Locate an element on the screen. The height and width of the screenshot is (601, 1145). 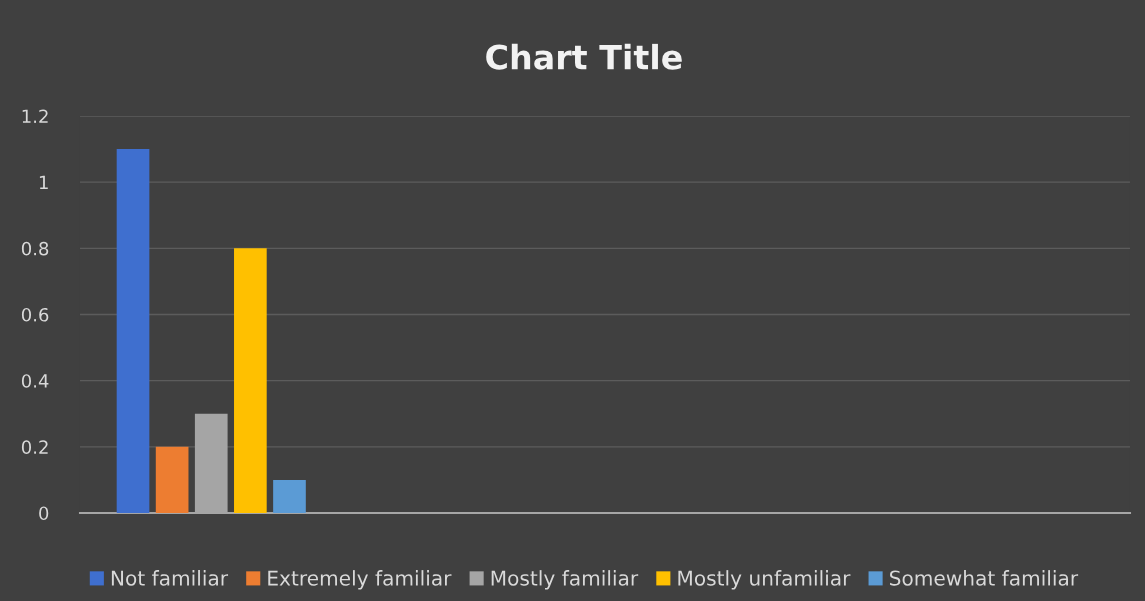
legend-label: Mostly unfamiliar is located at coordinates (764, 580).